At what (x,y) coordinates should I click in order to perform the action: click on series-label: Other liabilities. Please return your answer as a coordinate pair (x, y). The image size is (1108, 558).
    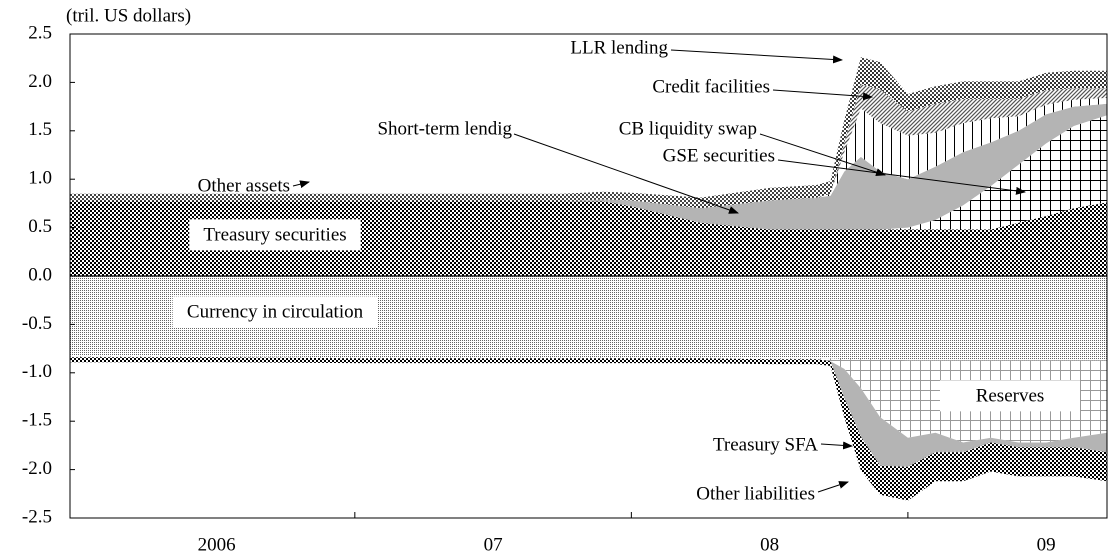
    Looking at the image, I should click on (755, 493).